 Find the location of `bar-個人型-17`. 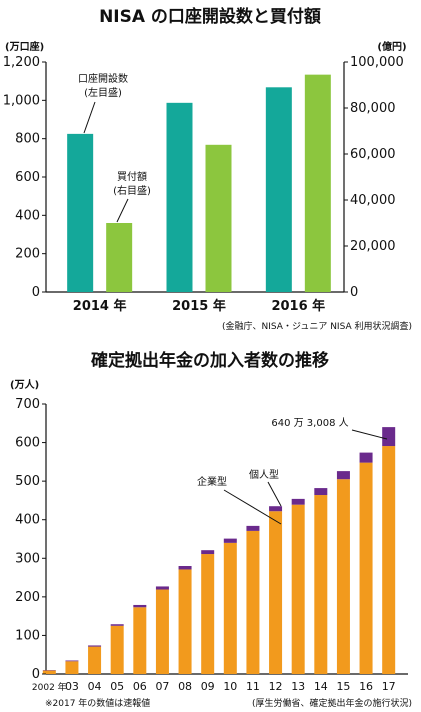

bar-個人型-17 is located at coordinates (389, 437).